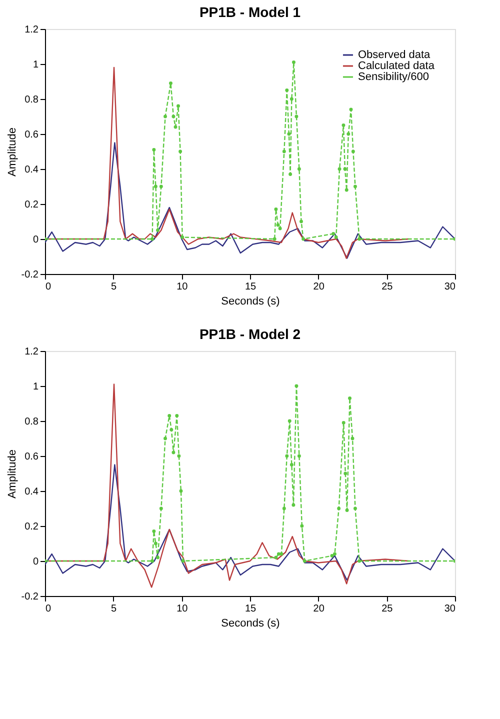 The height and width of the screenshot is (719, 500). What do you see at coordinates (30, 275) in the screenshot?
I see `y-tick-label: -0.2` at bounding box center [30, 275].